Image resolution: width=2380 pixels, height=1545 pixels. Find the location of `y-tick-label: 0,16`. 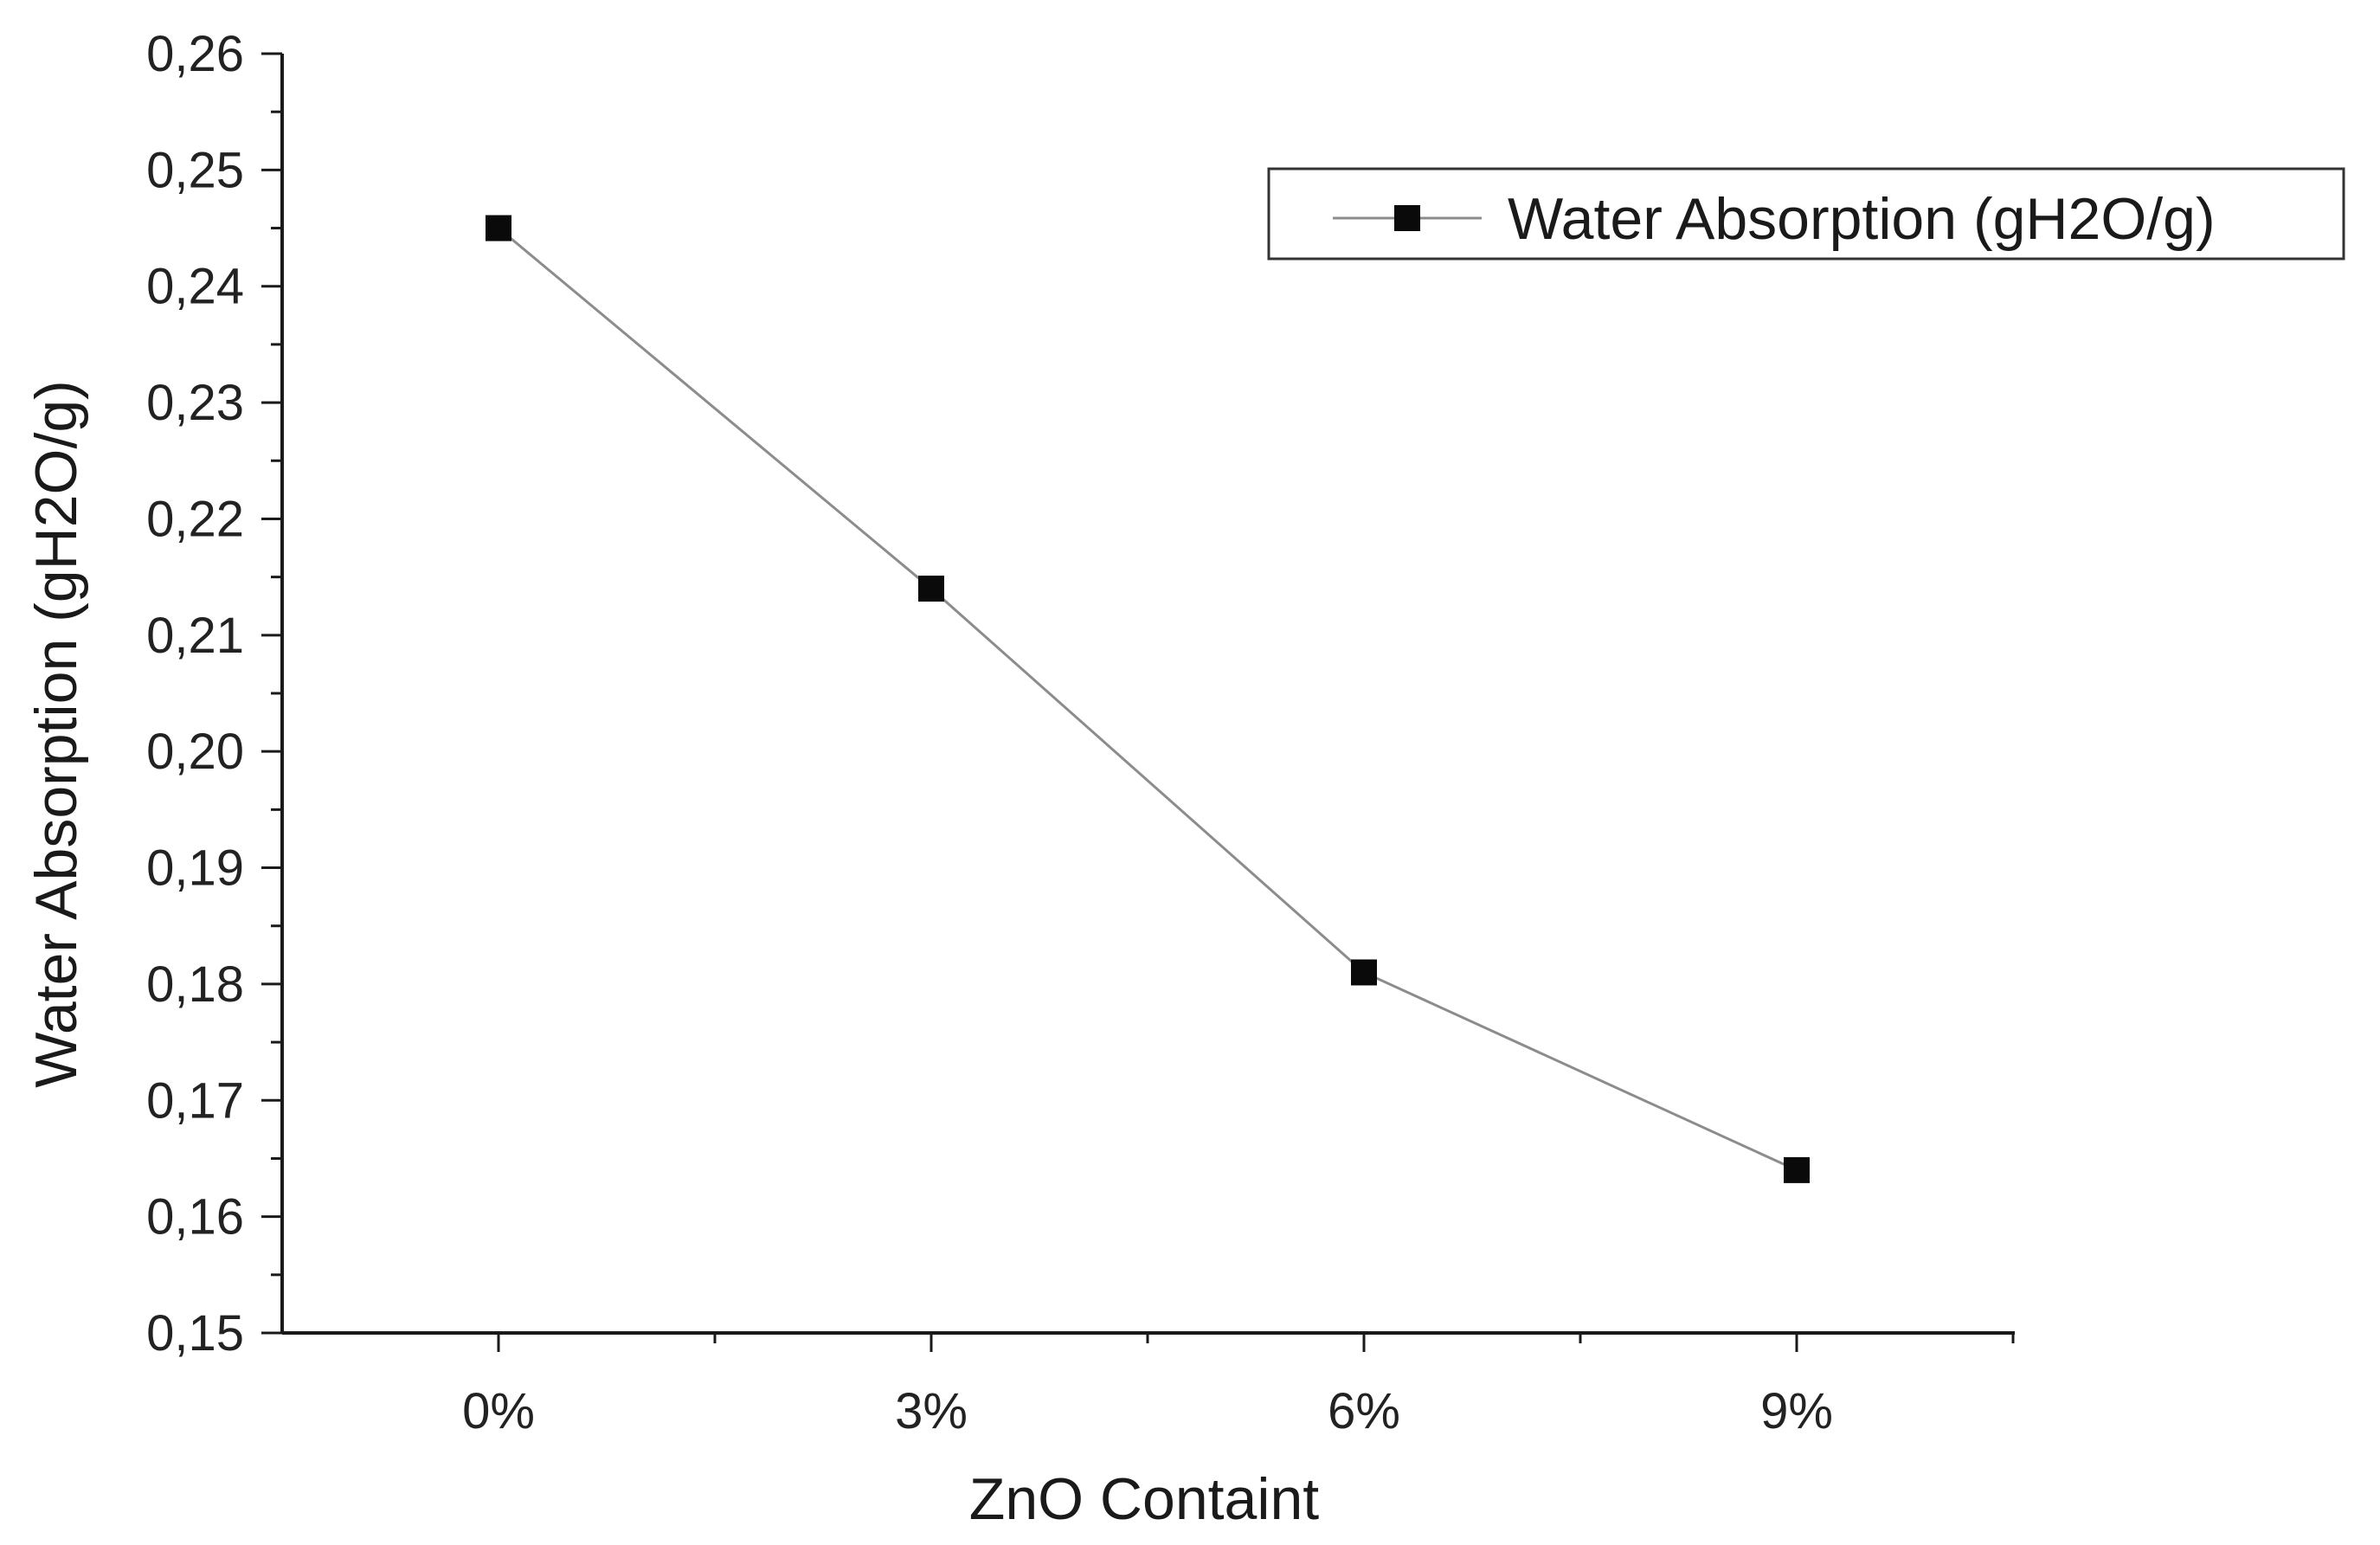

y-tick-label: 0,16 is located at coordinates (195, 1217).